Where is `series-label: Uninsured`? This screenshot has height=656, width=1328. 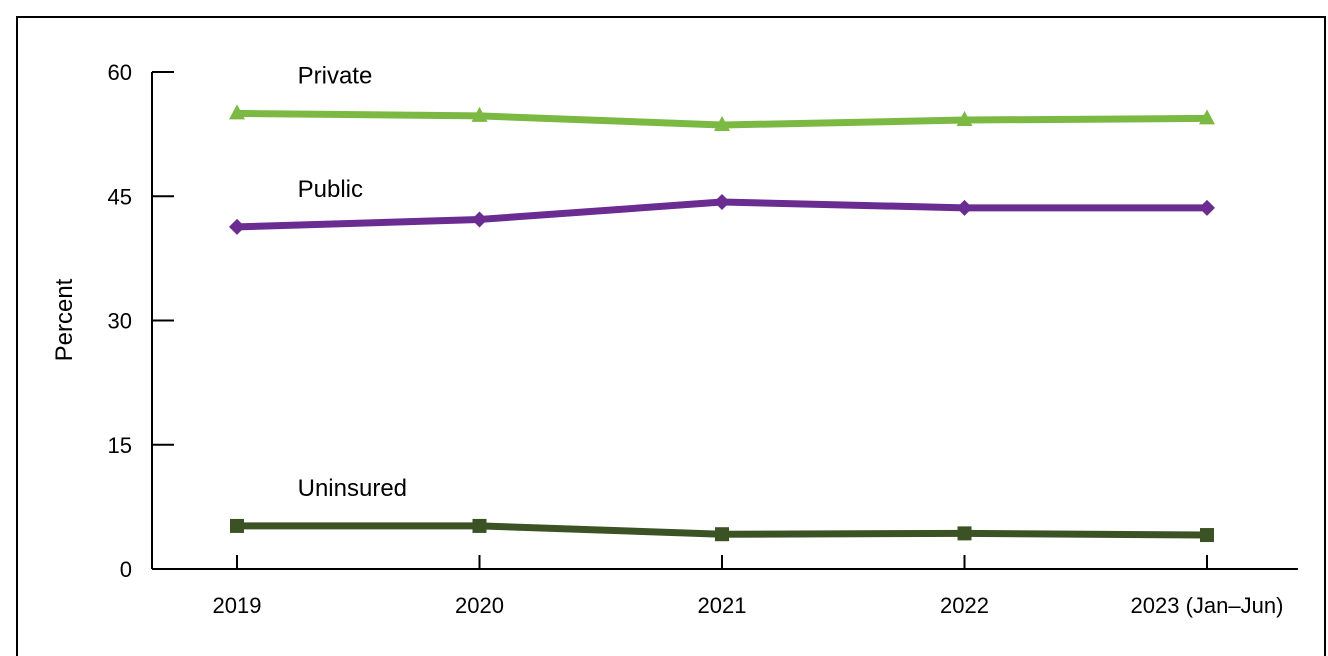 series-label: Uninsured is located at coordinates (352, 488).